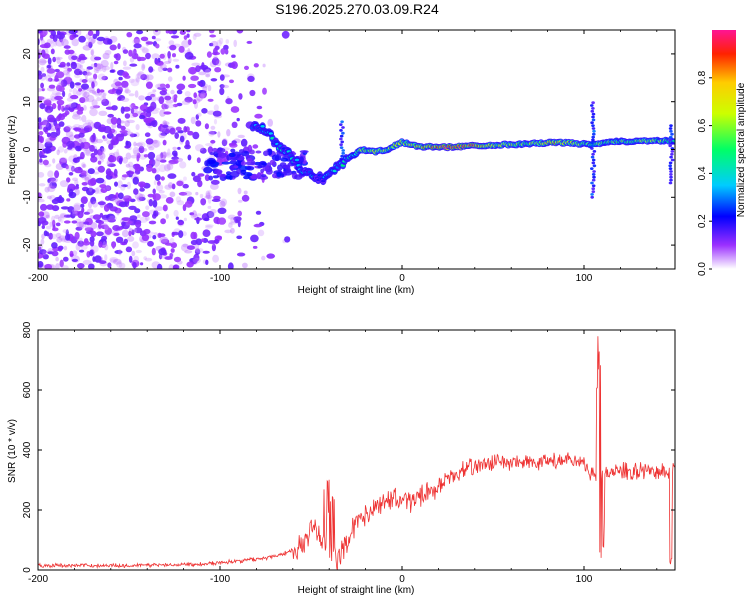 Image resolution: width=750 pixels, height=600 pixels. I want to click on x-tick-label: -100, so click(220, 579).